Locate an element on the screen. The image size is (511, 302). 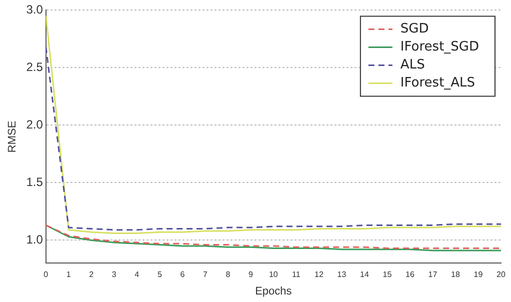
y-axis-title: RMSE is located at coordinates (12, 136).